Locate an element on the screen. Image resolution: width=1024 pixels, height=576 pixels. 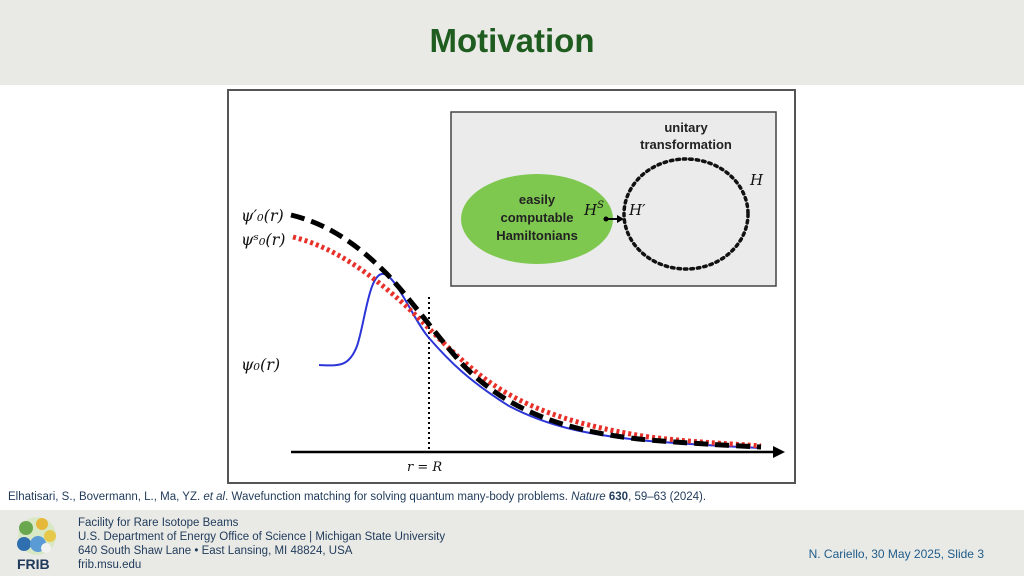
r-equals-r-label: r = R is located at coordinates (424, 467).